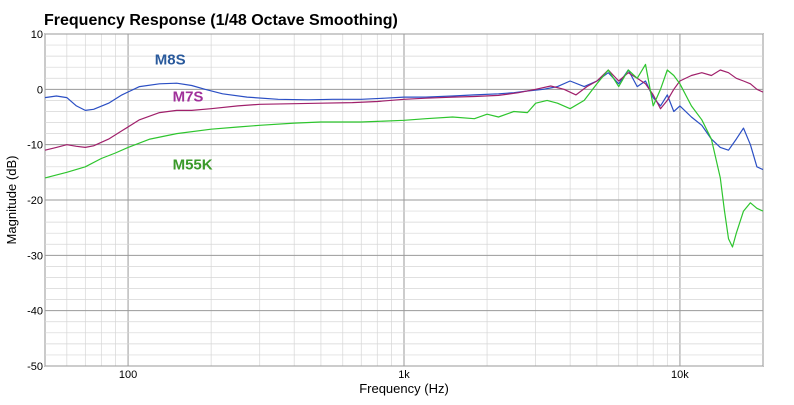 This screenshot has height=405, width=794. Describe the element at coordinates (184, 112) in the screenshot. I see `series-labels: M8S M7S M55K` at that location.